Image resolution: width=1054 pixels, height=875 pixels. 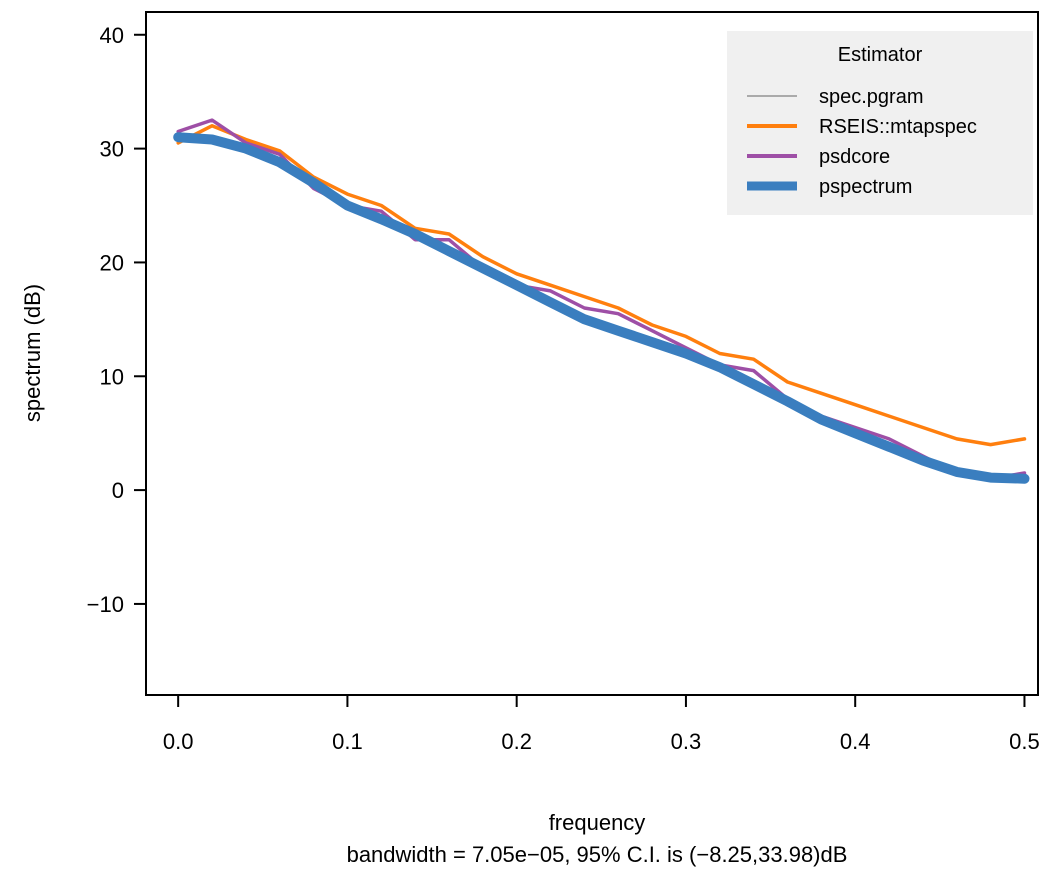 What do you see at coordinates (112, 149) in the screenshot?
I see `y-tick-label: 30` at bounding box center [112, 149].